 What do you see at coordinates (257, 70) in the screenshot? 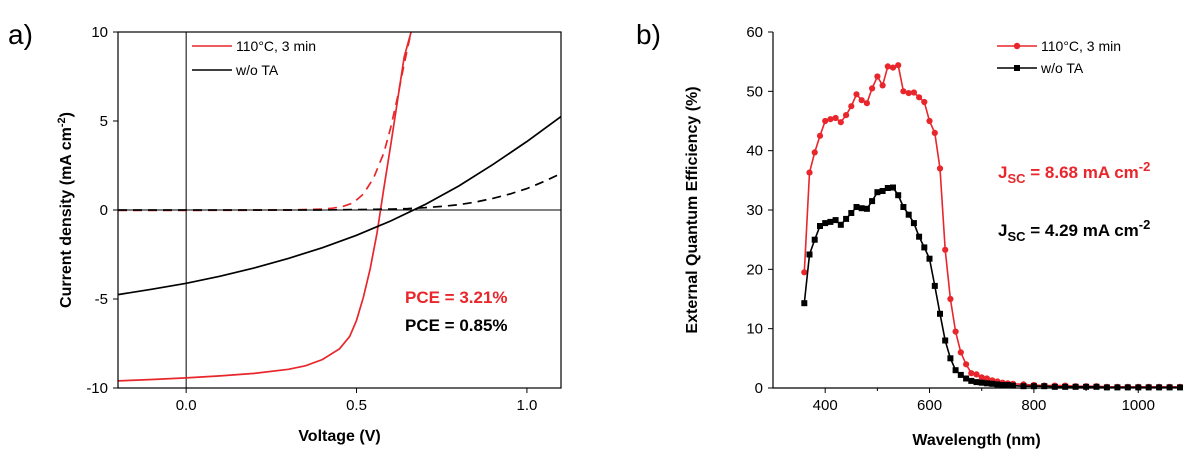
I see `legend-label-wo-ta: w/o TA` at bounding box center [257, 70].